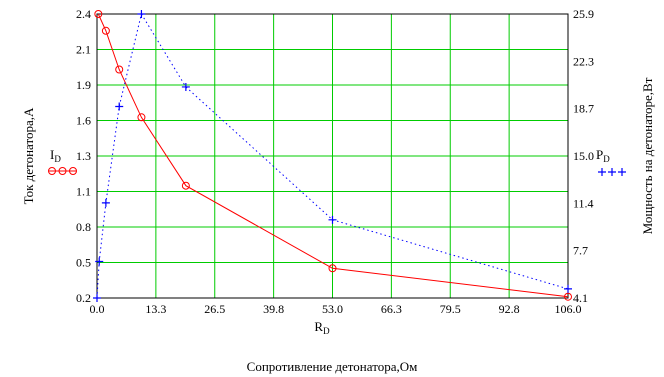 The width and height of the screenshot is (664, 377). Describe the element at coordinates (583, 203) in the screenshot. I see `y-right-tick-label: 11.4` at that location.